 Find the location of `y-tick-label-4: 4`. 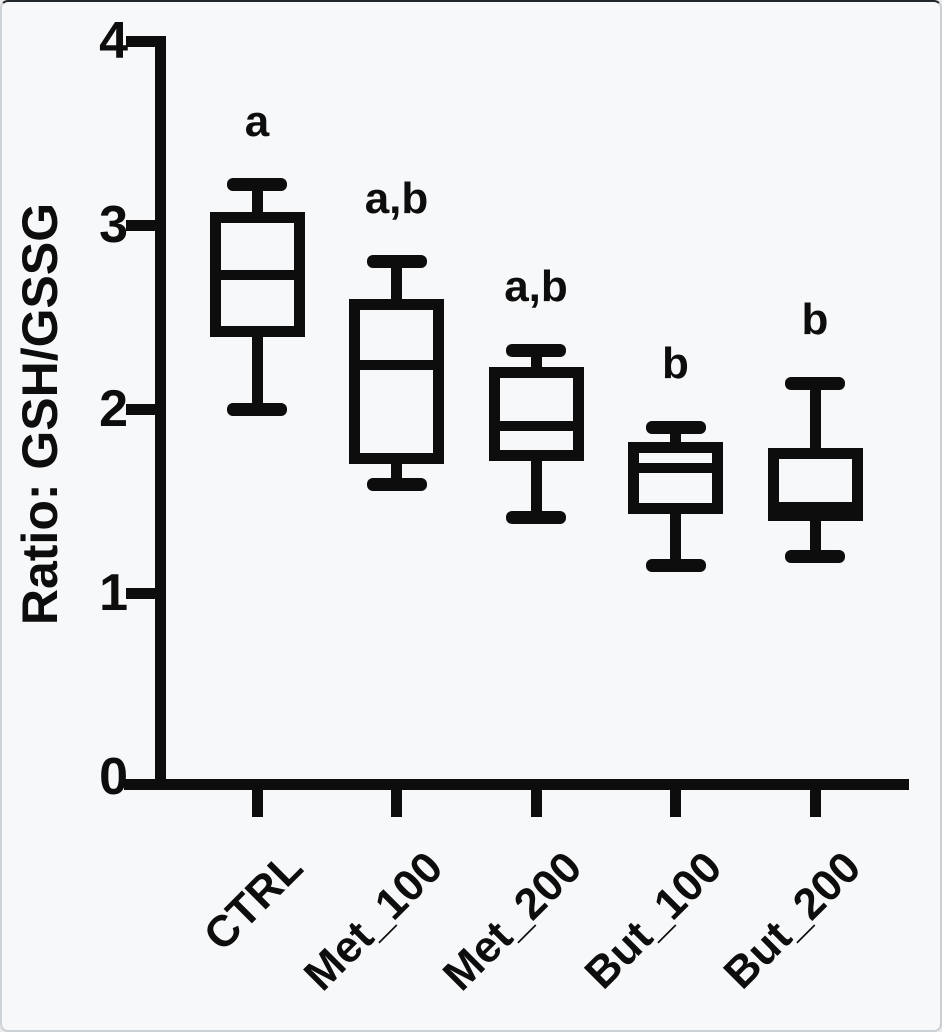

y-tick-label-4: 4 is located at coordinates (113, 41).